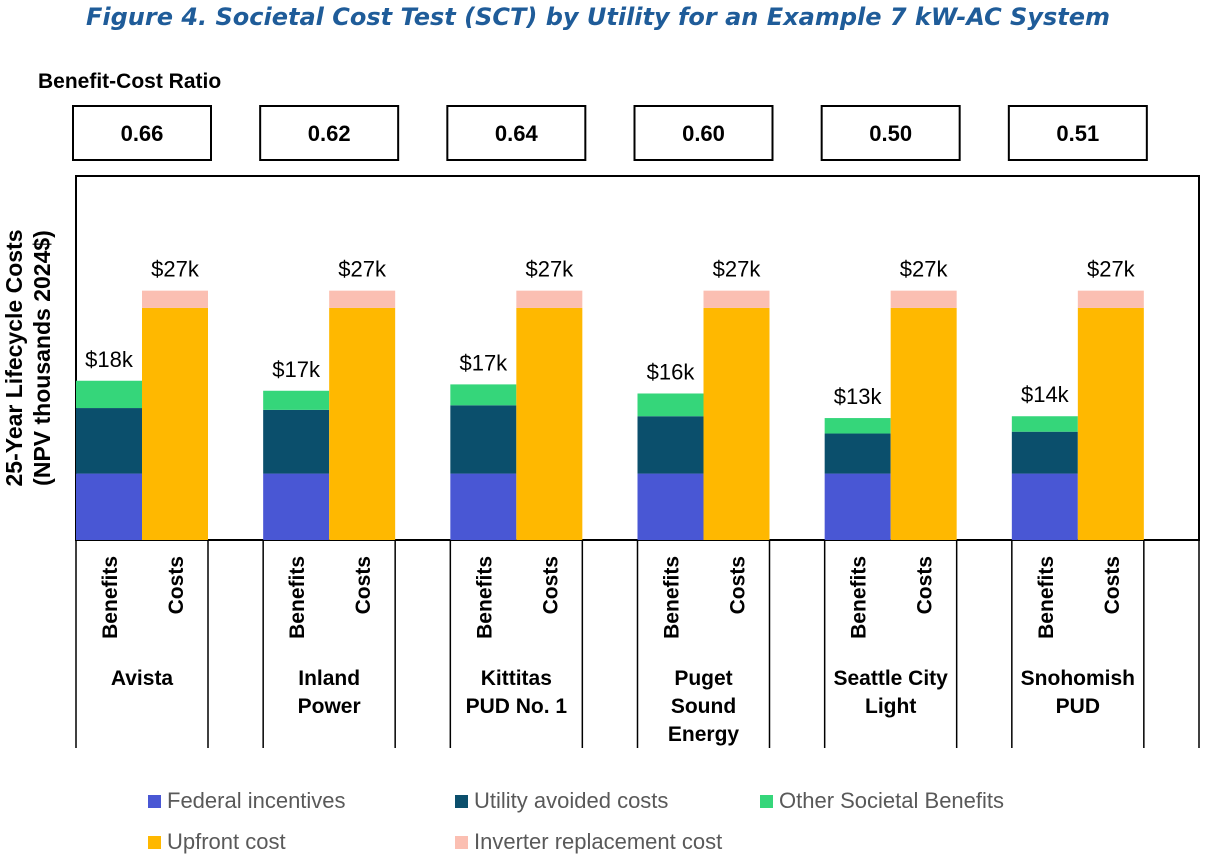 Image resolution: width=1207 pixels, height=861 pixels. Describe the element at coordinates (571, 800) in the screenshot. I see `legend-label: Utility avoided costs` at that location.